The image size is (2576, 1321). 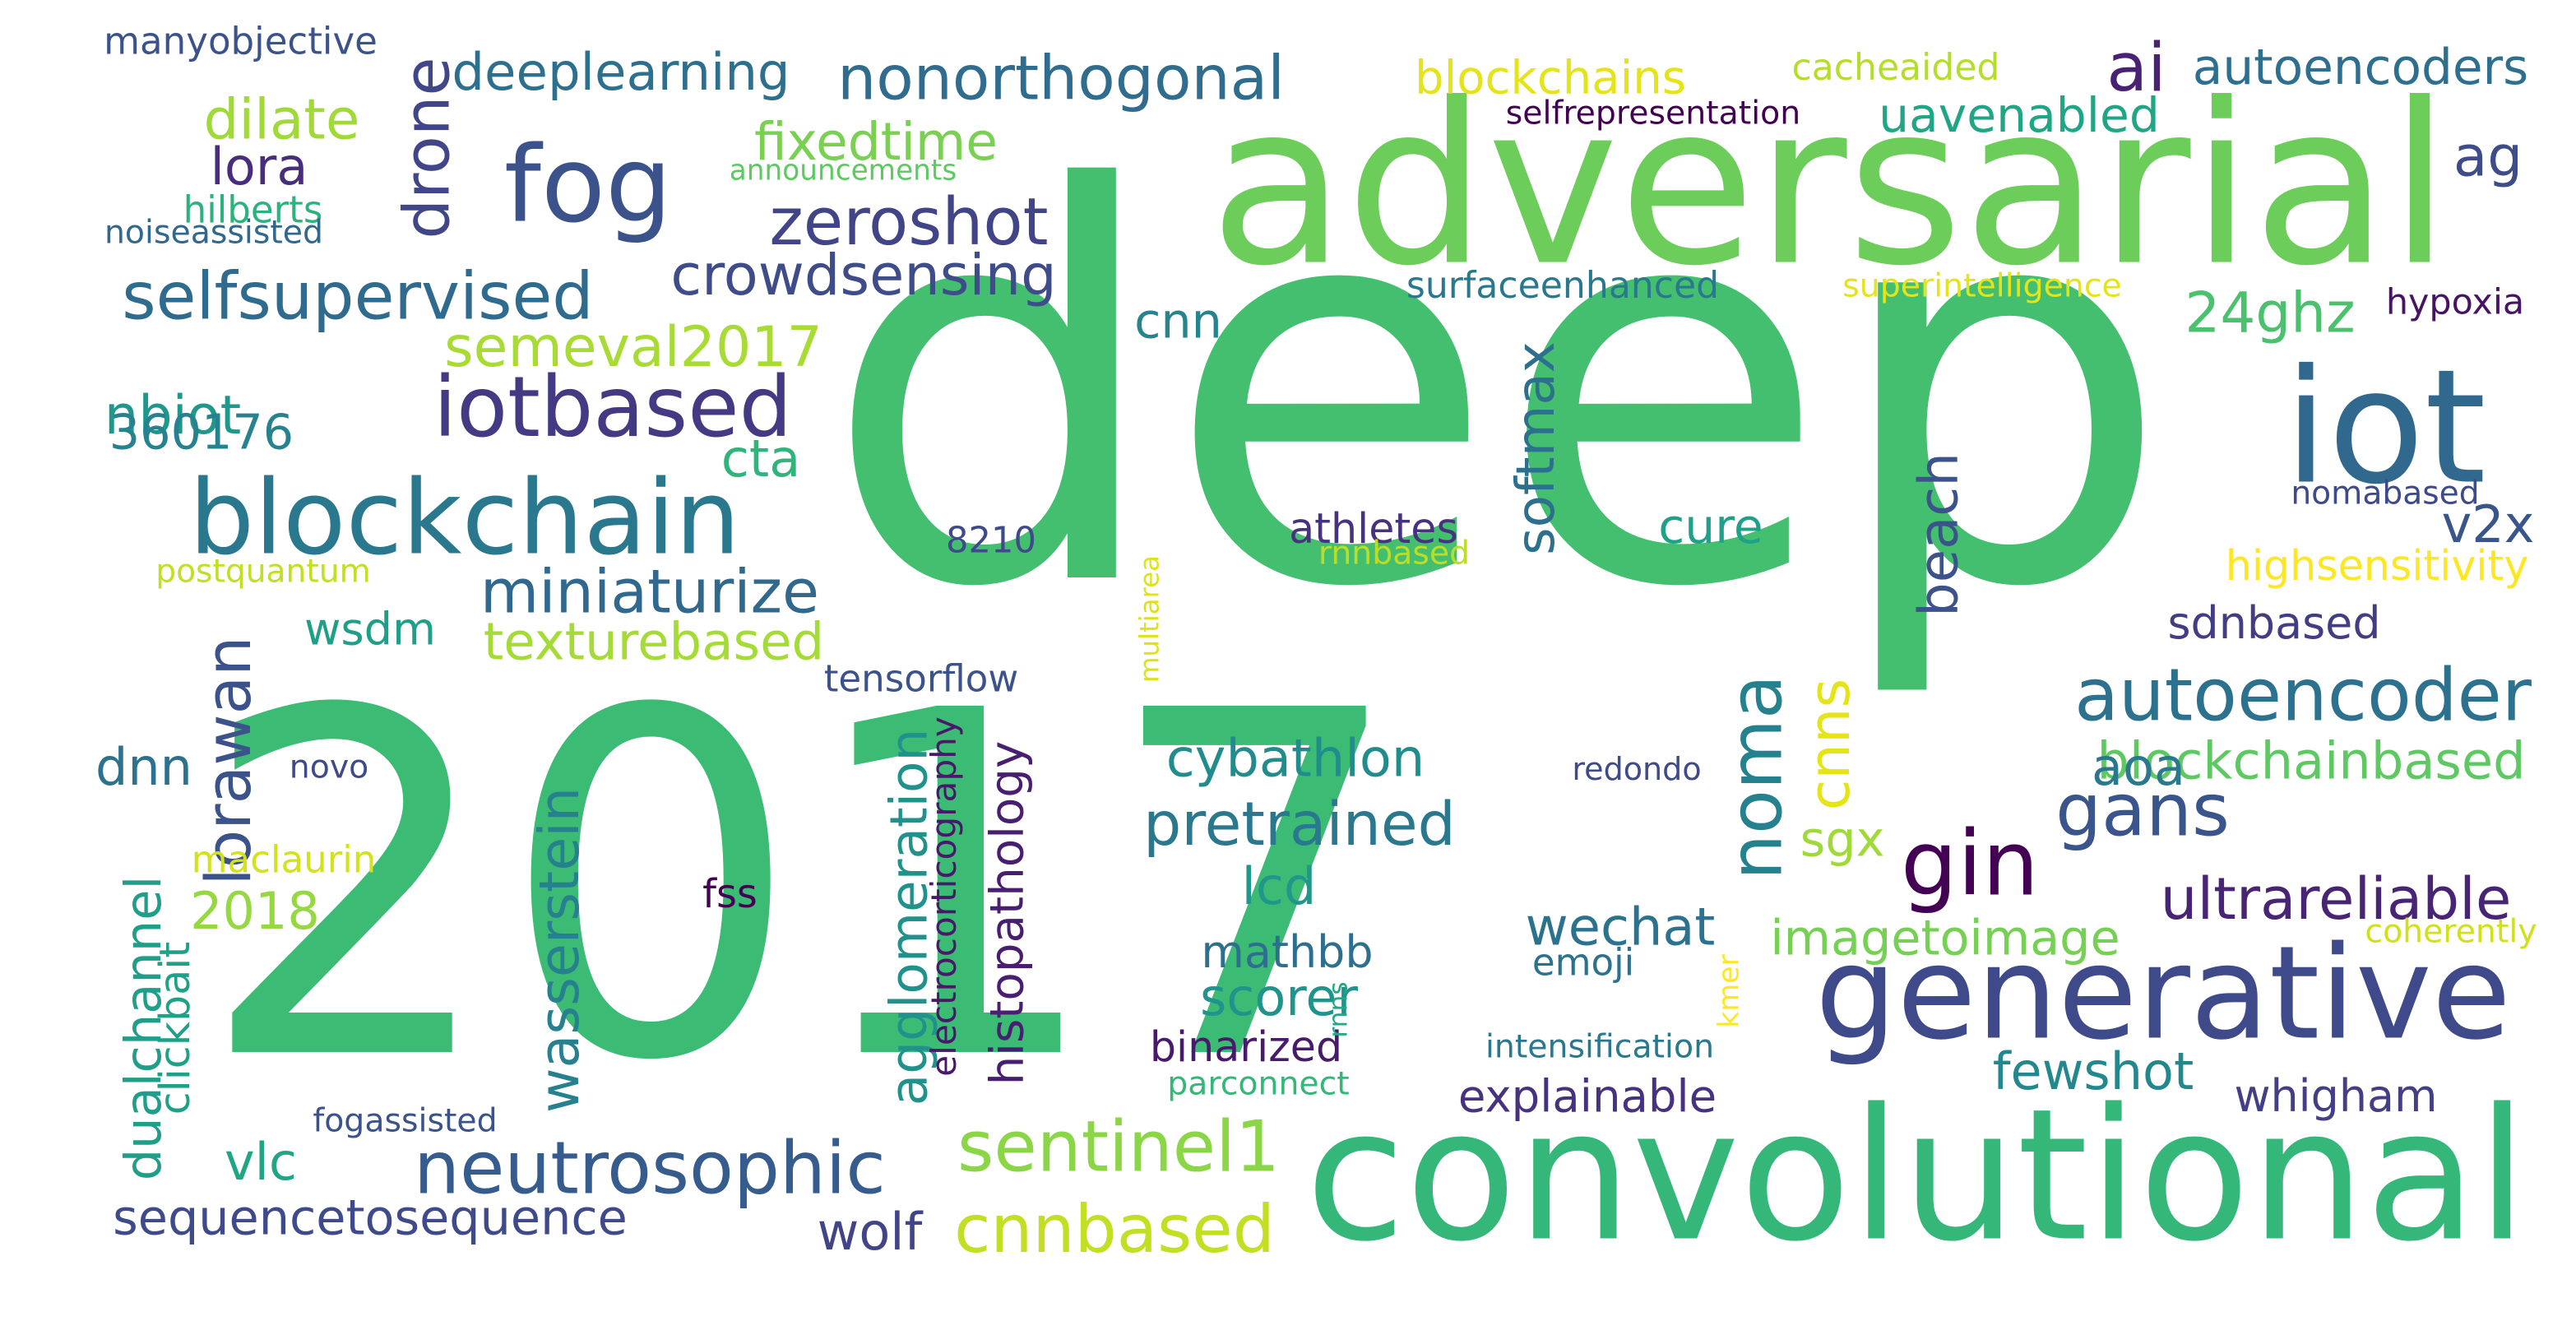 I want to click on word-scorer: scorer, so click(x=1279, y=997).